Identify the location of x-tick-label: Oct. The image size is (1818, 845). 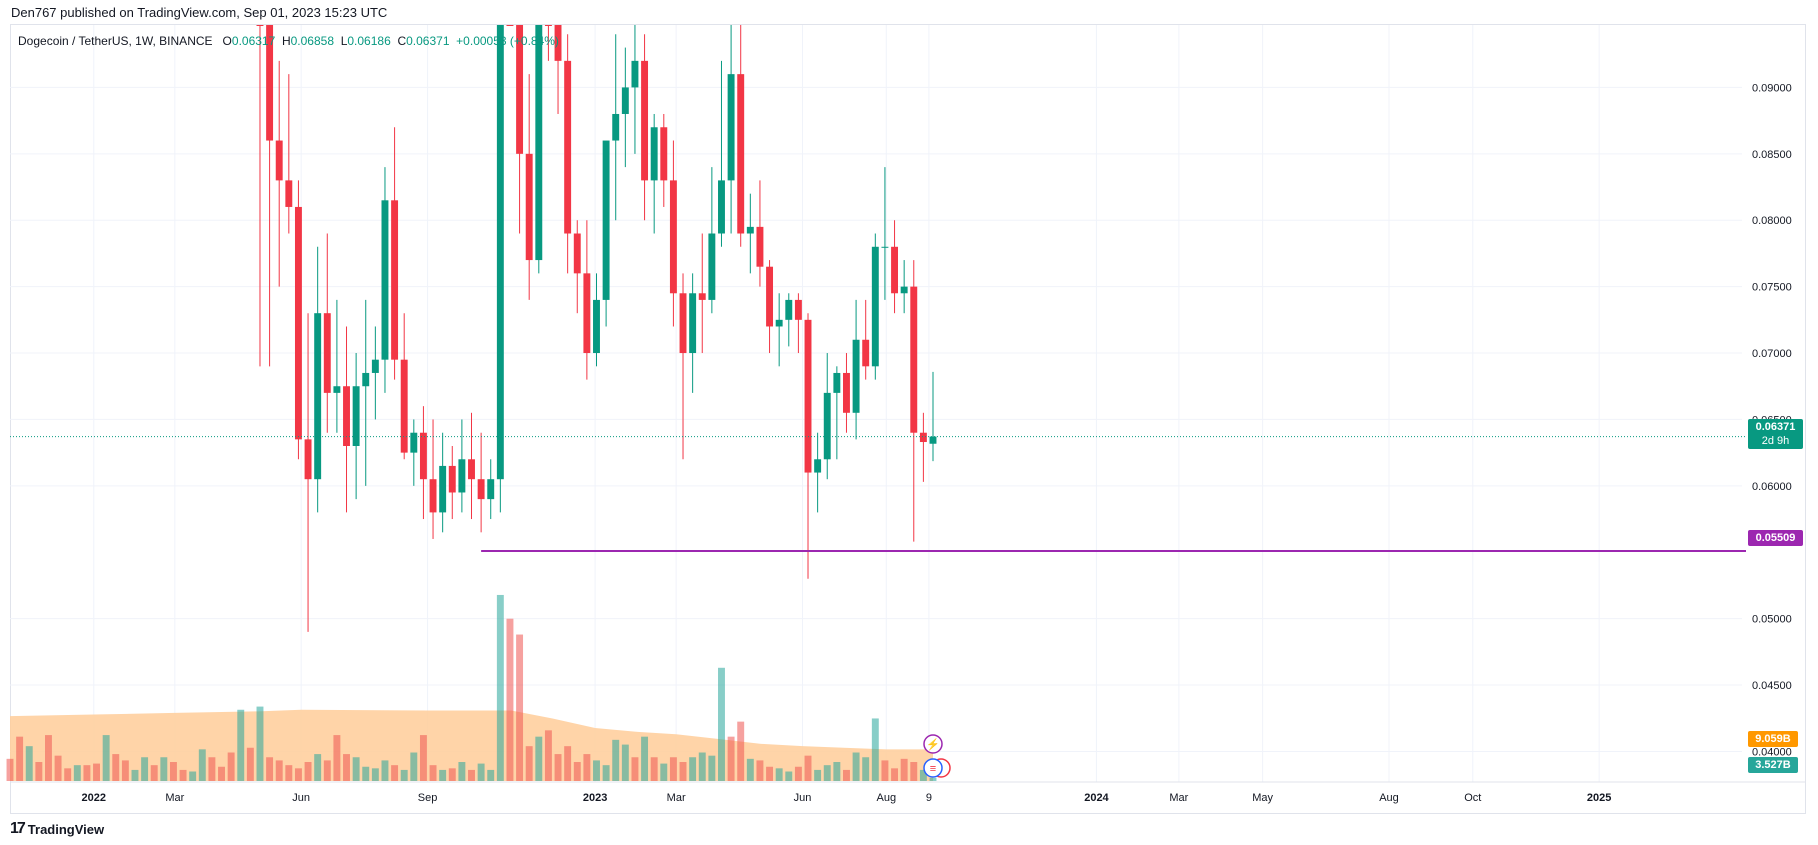
(1472, 798).